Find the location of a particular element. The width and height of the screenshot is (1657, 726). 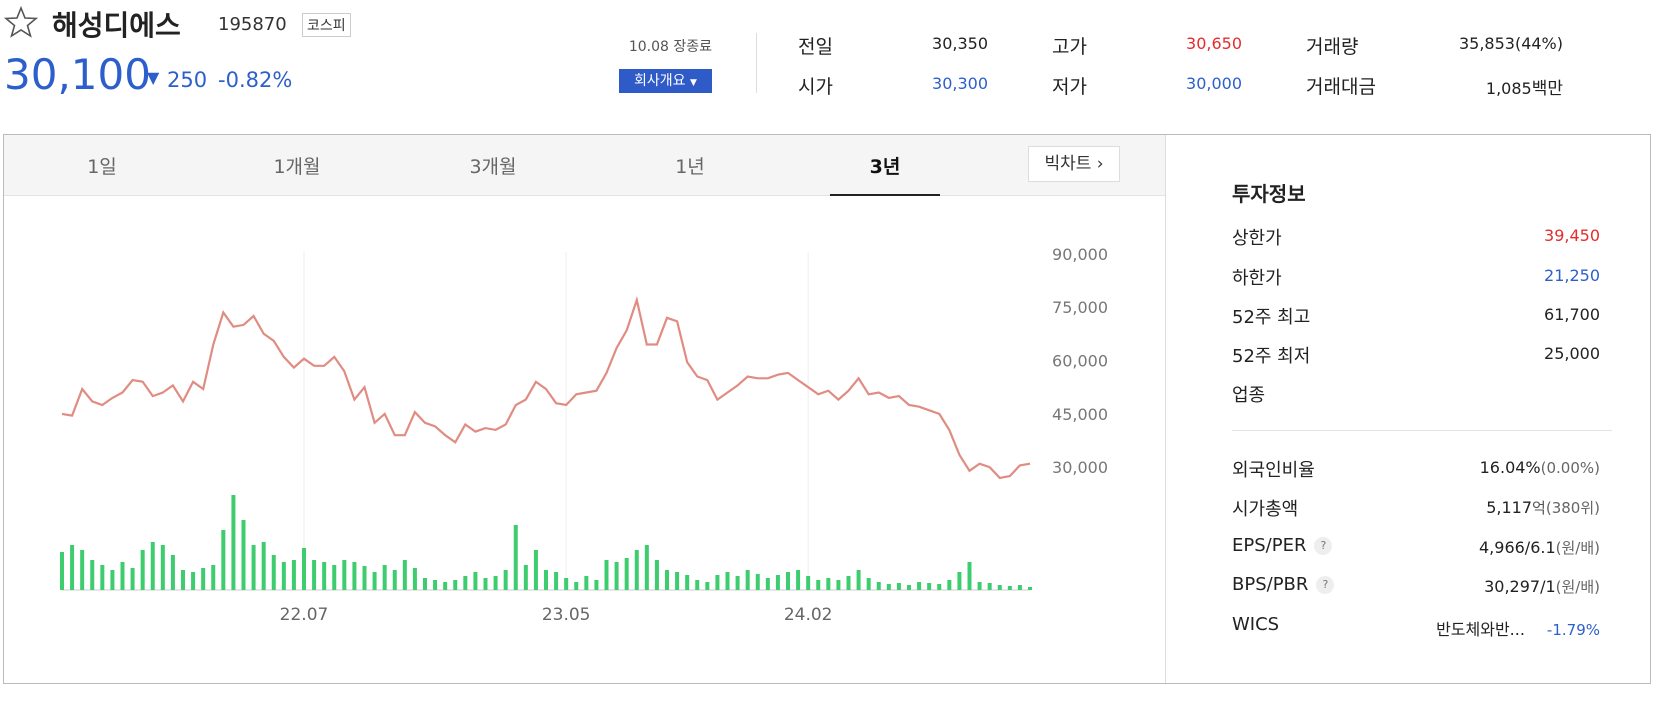

quote-label: 고가 is located at coordinates (1069, 47).